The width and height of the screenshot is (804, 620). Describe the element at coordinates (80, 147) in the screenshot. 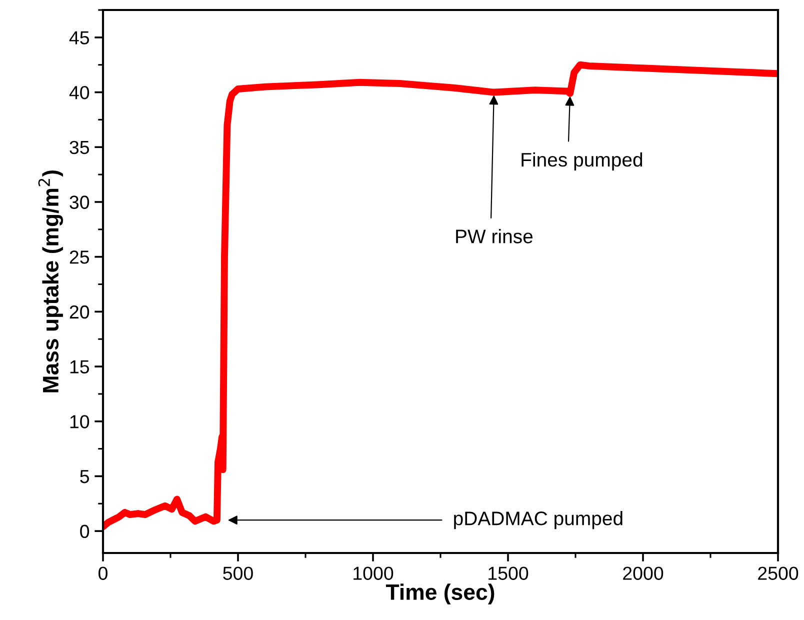

I see `y-tick-label: 35` at that location.